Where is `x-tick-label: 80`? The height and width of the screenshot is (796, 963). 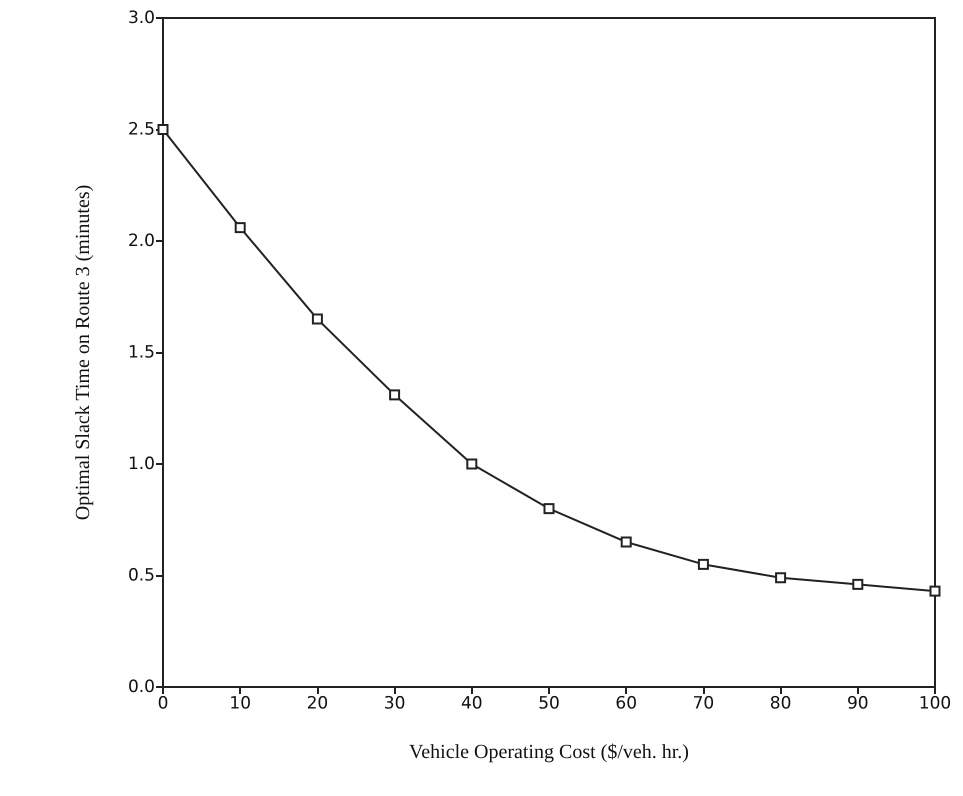
x-tick-label: 80 is located at coordinates (781, 704).